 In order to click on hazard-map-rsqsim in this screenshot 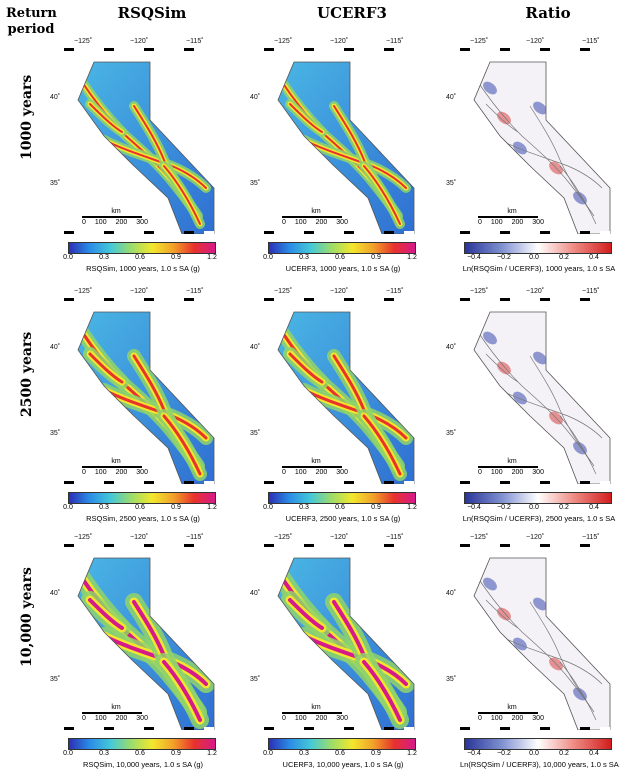, I will do `click(139, 141)`.